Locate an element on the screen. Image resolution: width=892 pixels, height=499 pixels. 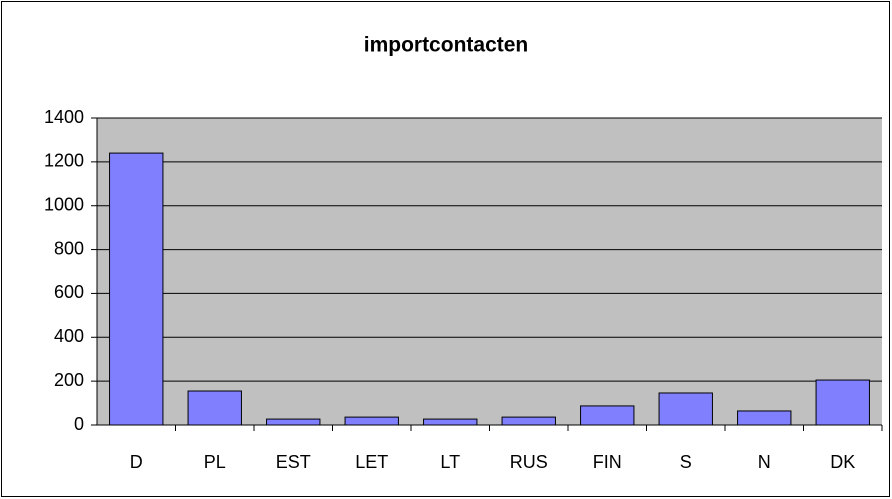
y-tick-label: 1200 is located at coordinates (64, 161).